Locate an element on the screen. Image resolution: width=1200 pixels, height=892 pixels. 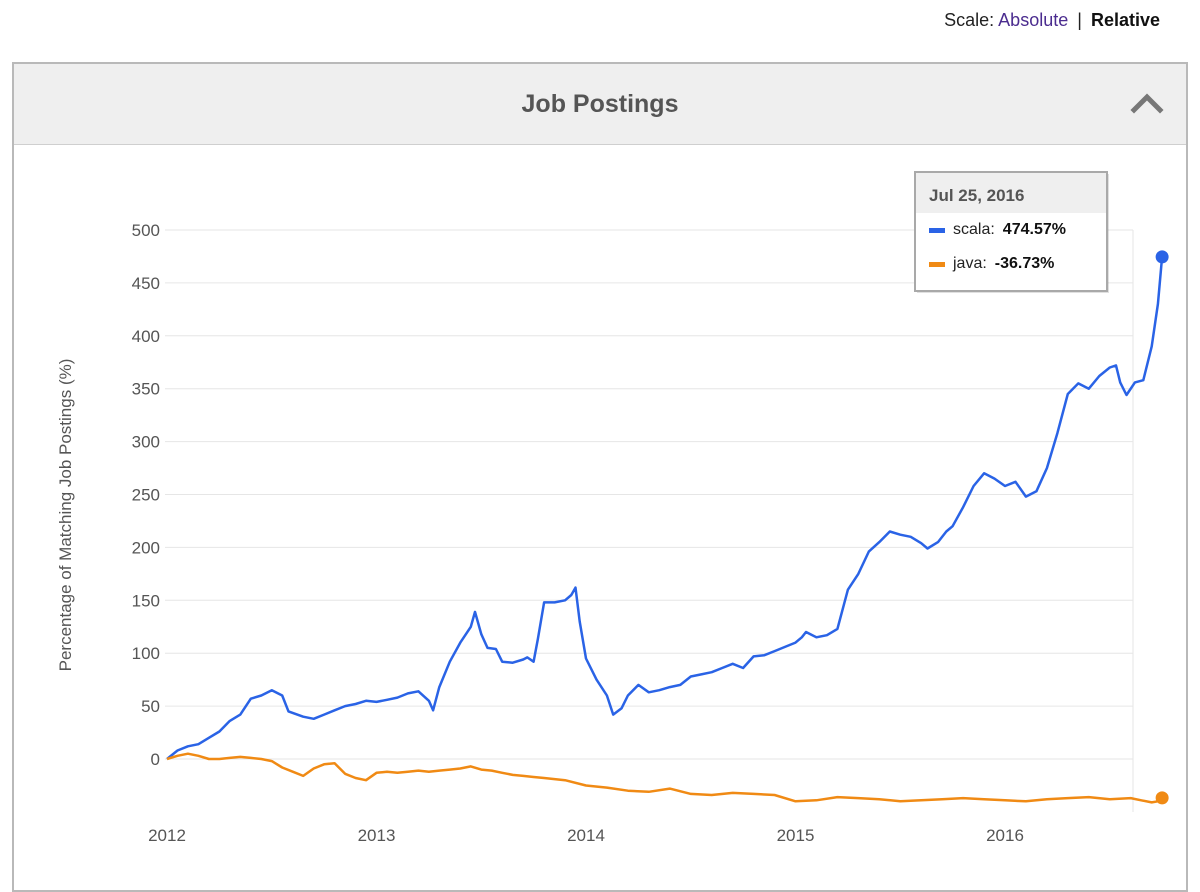
tooltip-label-scala: scala: is located at coordinates (974, 229).